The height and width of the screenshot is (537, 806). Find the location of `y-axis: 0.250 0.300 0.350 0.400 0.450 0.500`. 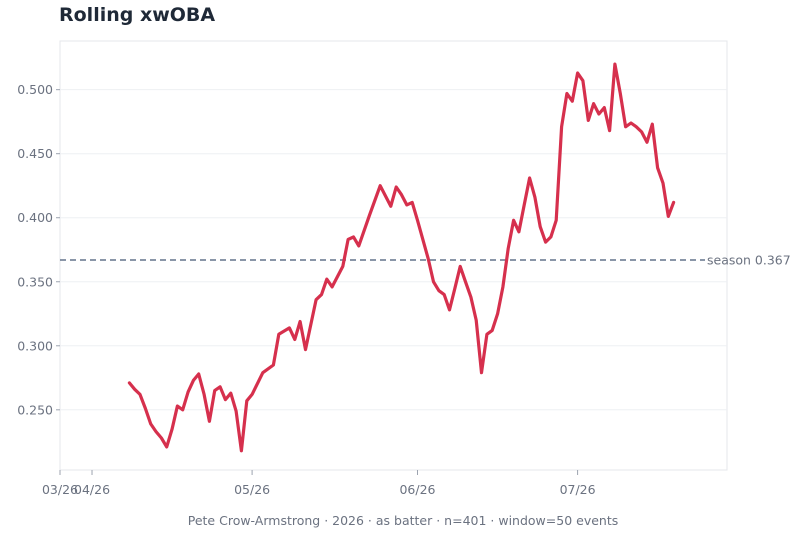

y-axis: 0.250 0.300 0.350 0.400 0.450 0.500 is located at coordinates (38, 249).